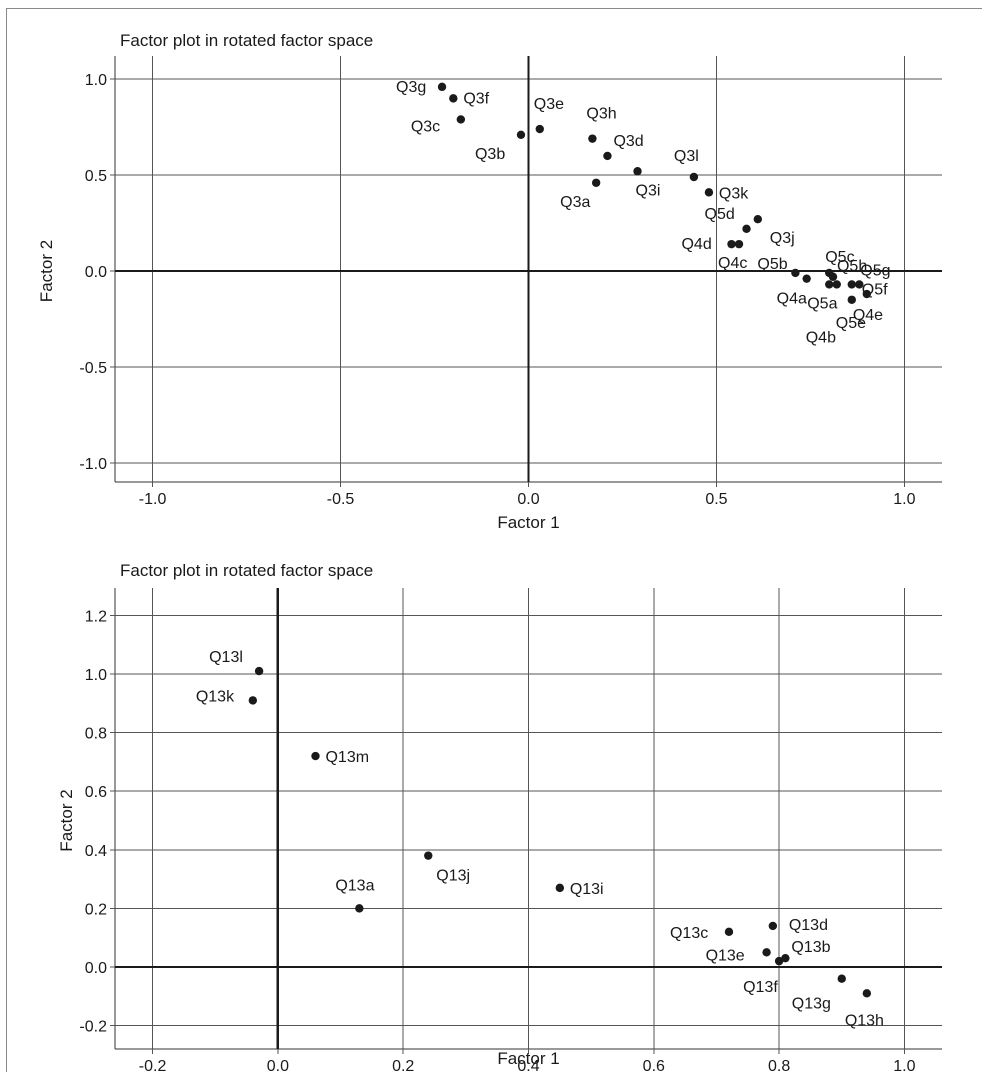 Image resolution: width=984 pixels, height=1074 pixels. What do you see at coordinates (93, 464) in the screenshot?
I see `y-tick-label: -1.0` at bounding box center [93, 464].